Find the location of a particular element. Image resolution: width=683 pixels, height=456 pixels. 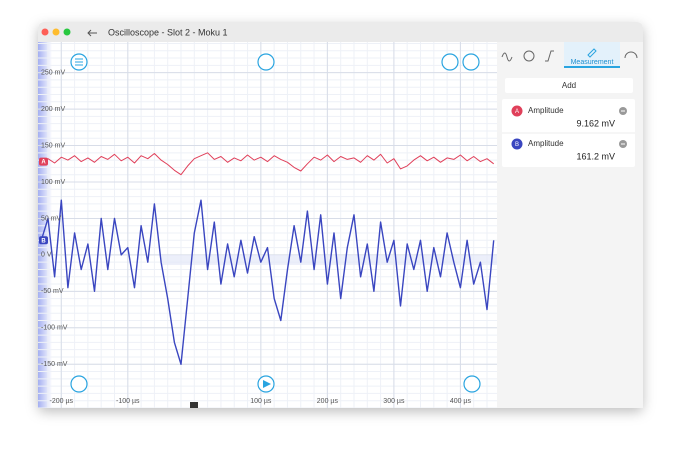

channel-badge-label: A is located at coordinates (517, 112).